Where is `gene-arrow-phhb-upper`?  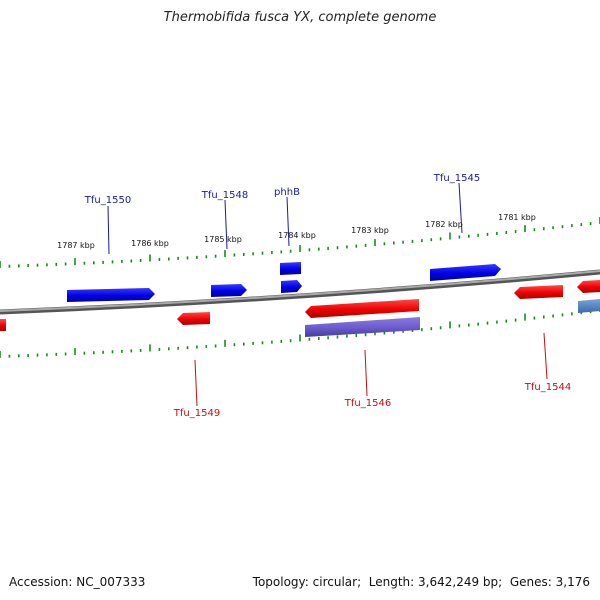
gene-arrow-phhb-upper is located at coordinates (290, 268).